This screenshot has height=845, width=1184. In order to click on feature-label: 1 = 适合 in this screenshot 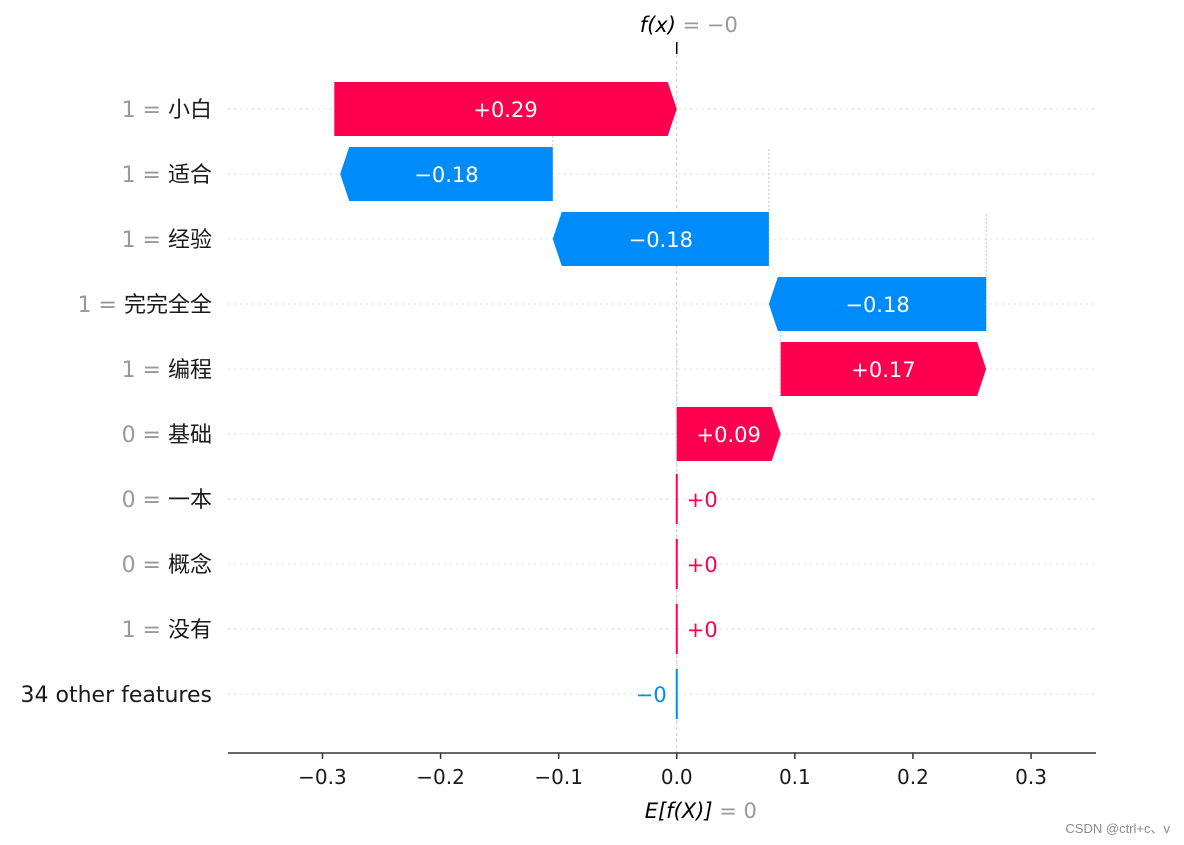, I will do `click(167, 175)`.